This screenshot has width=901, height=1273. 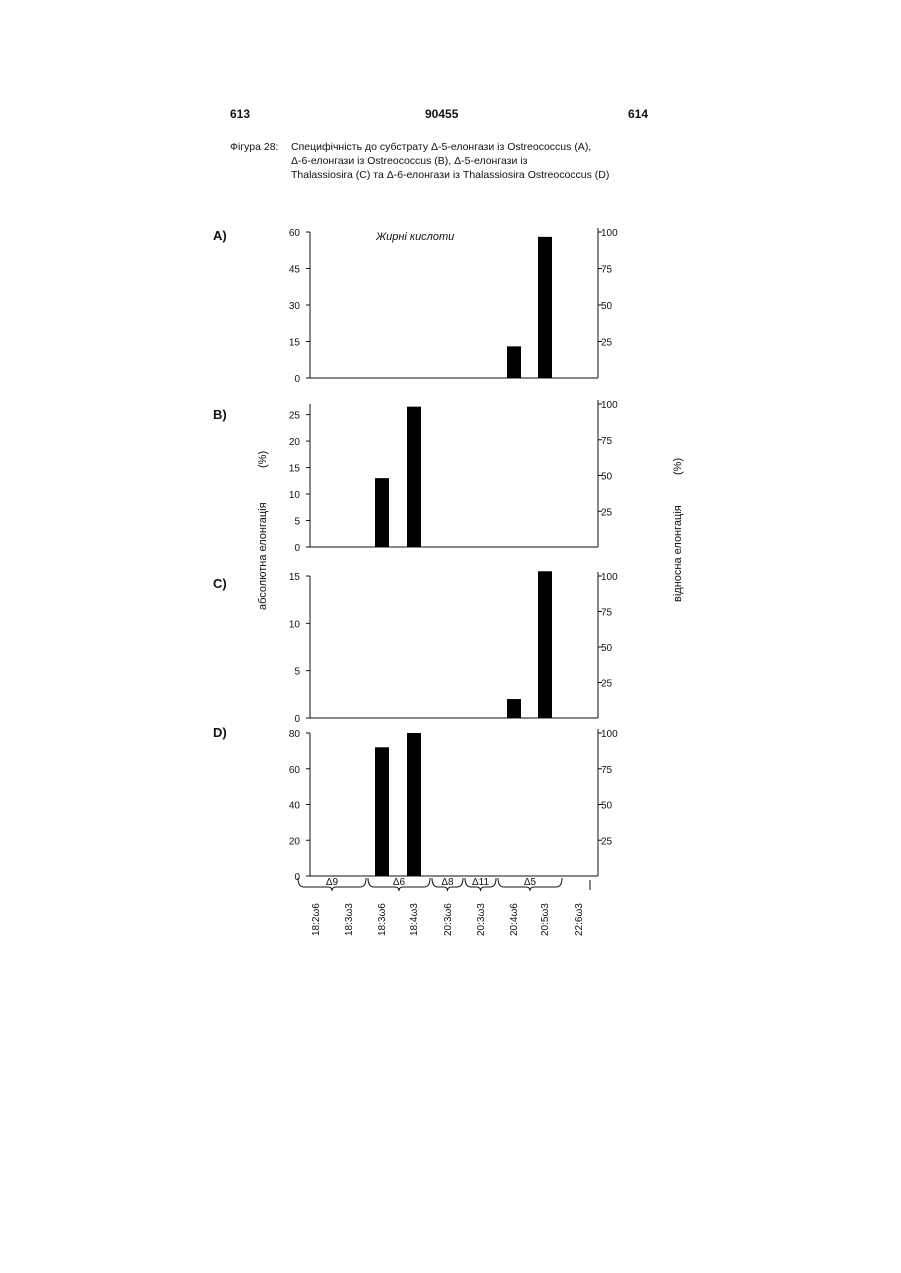 What do you see at coordinates (481, 919) in the screenshot?
I see `category-label: 20:3ω3` at bounding box center [481, 919].